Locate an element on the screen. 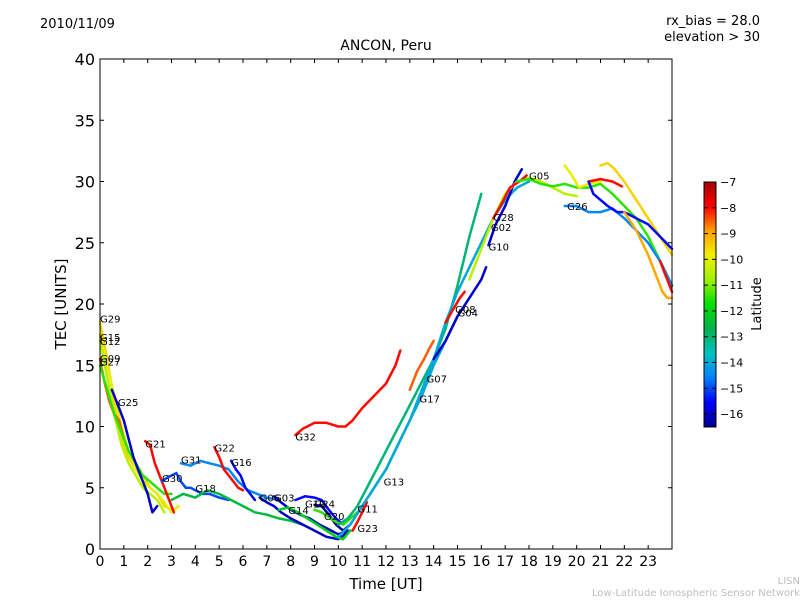 This screenshot has height=600, width=800. prn-label: G31 is located at coordinates (191, 461).